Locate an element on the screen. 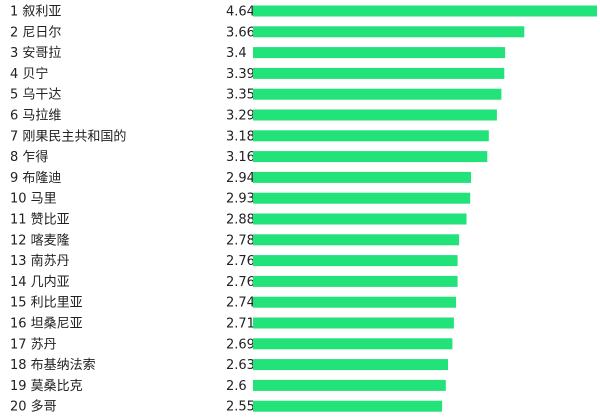 The image size is (600, 418). category-label: 17 苏丹 is located at coordinates (33, 344).